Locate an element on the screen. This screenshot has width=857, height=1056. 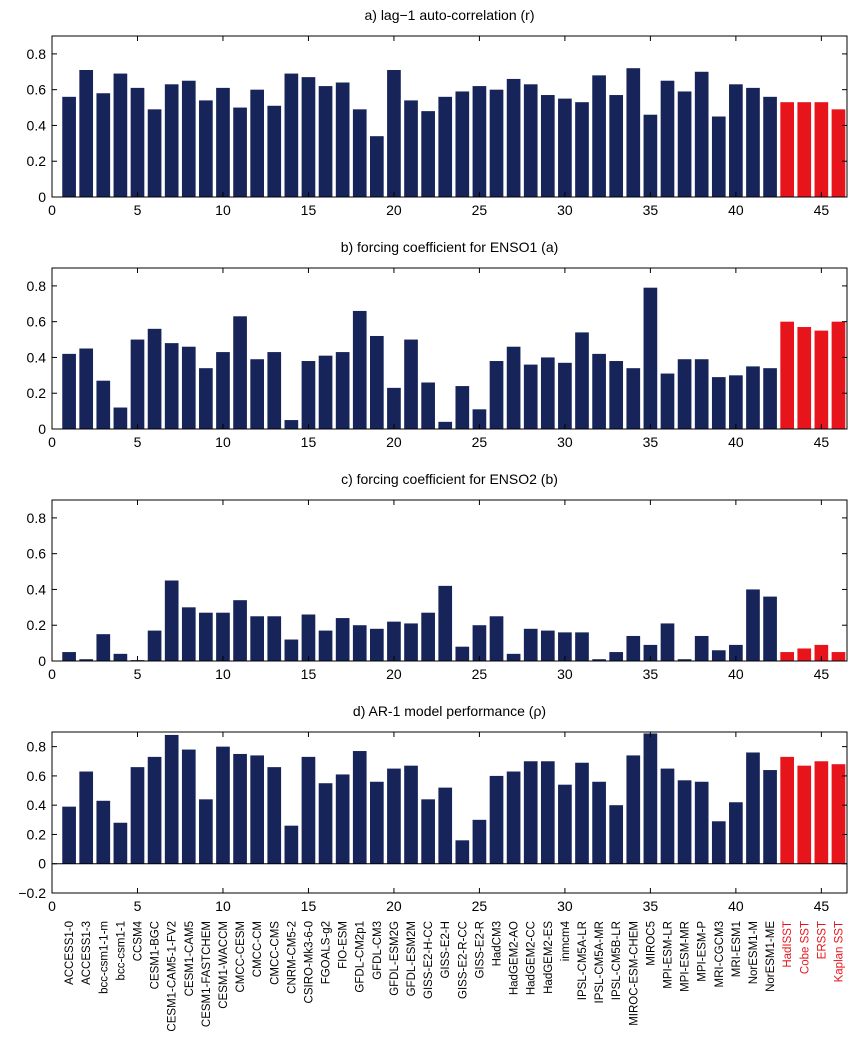
y-tick-label: 0.4 is located at coordinates (37, 357).